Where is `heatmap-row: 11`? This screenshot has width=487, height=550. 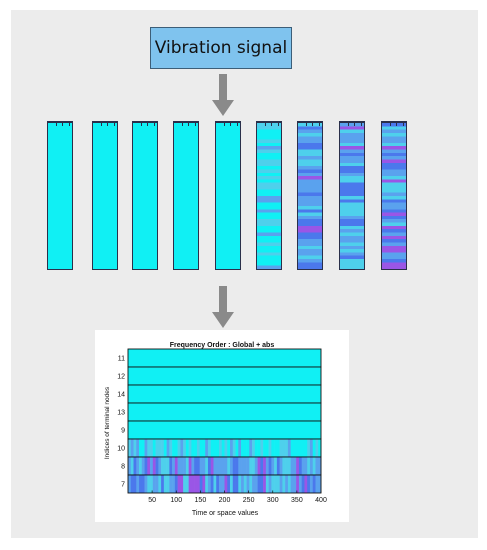 heatmap-row: 11 is located at coordinates (220, 358).